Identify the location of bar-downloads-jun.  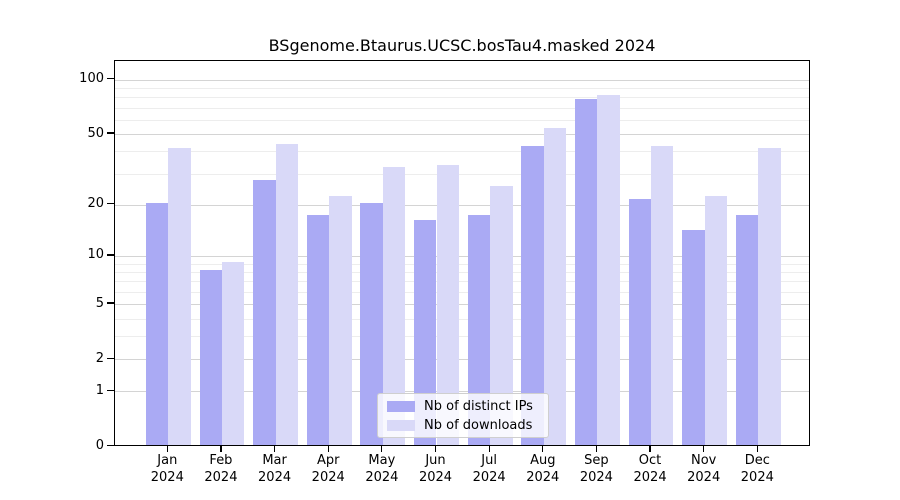
(447, 304).